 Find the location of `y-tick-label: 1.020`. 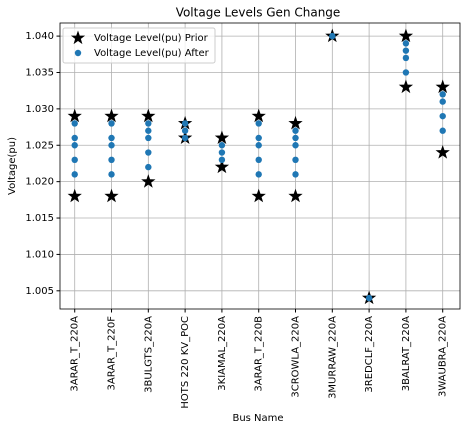

y-tick-label: 1.020 is located at coordinates (39, 182).